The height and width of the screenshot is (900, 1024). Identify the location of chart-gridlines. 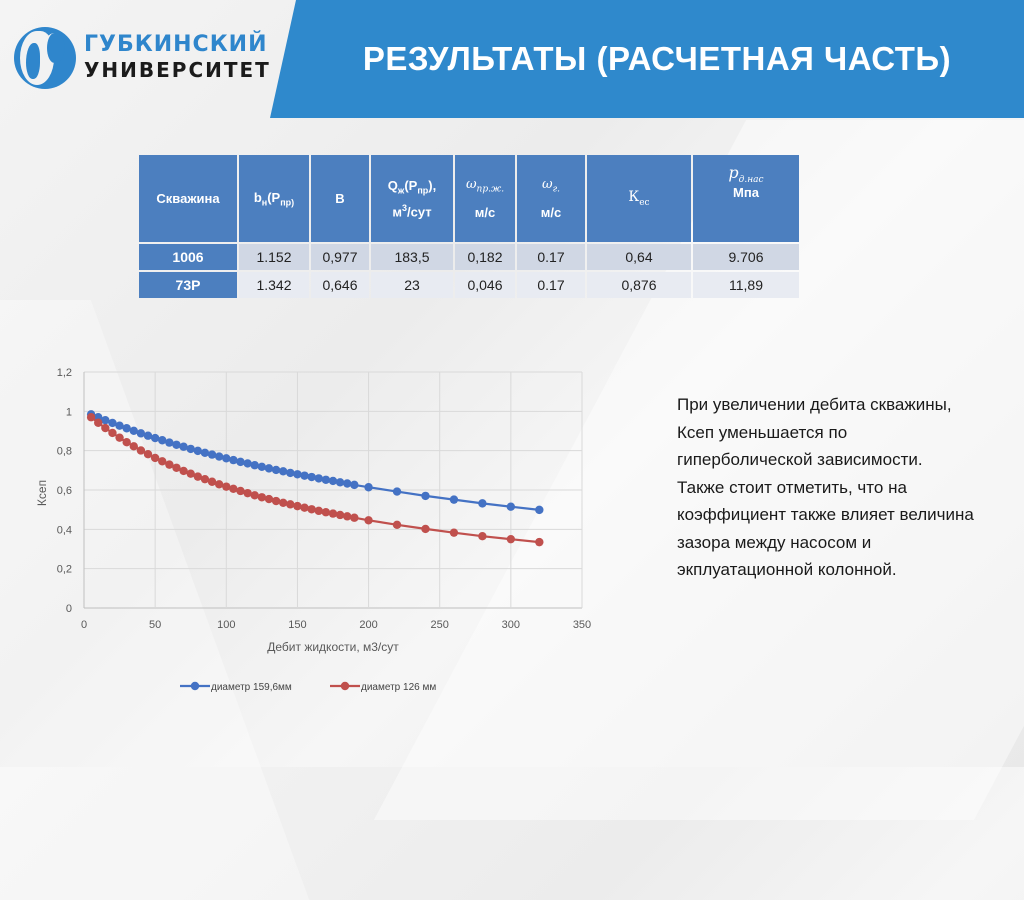
(333, 490).